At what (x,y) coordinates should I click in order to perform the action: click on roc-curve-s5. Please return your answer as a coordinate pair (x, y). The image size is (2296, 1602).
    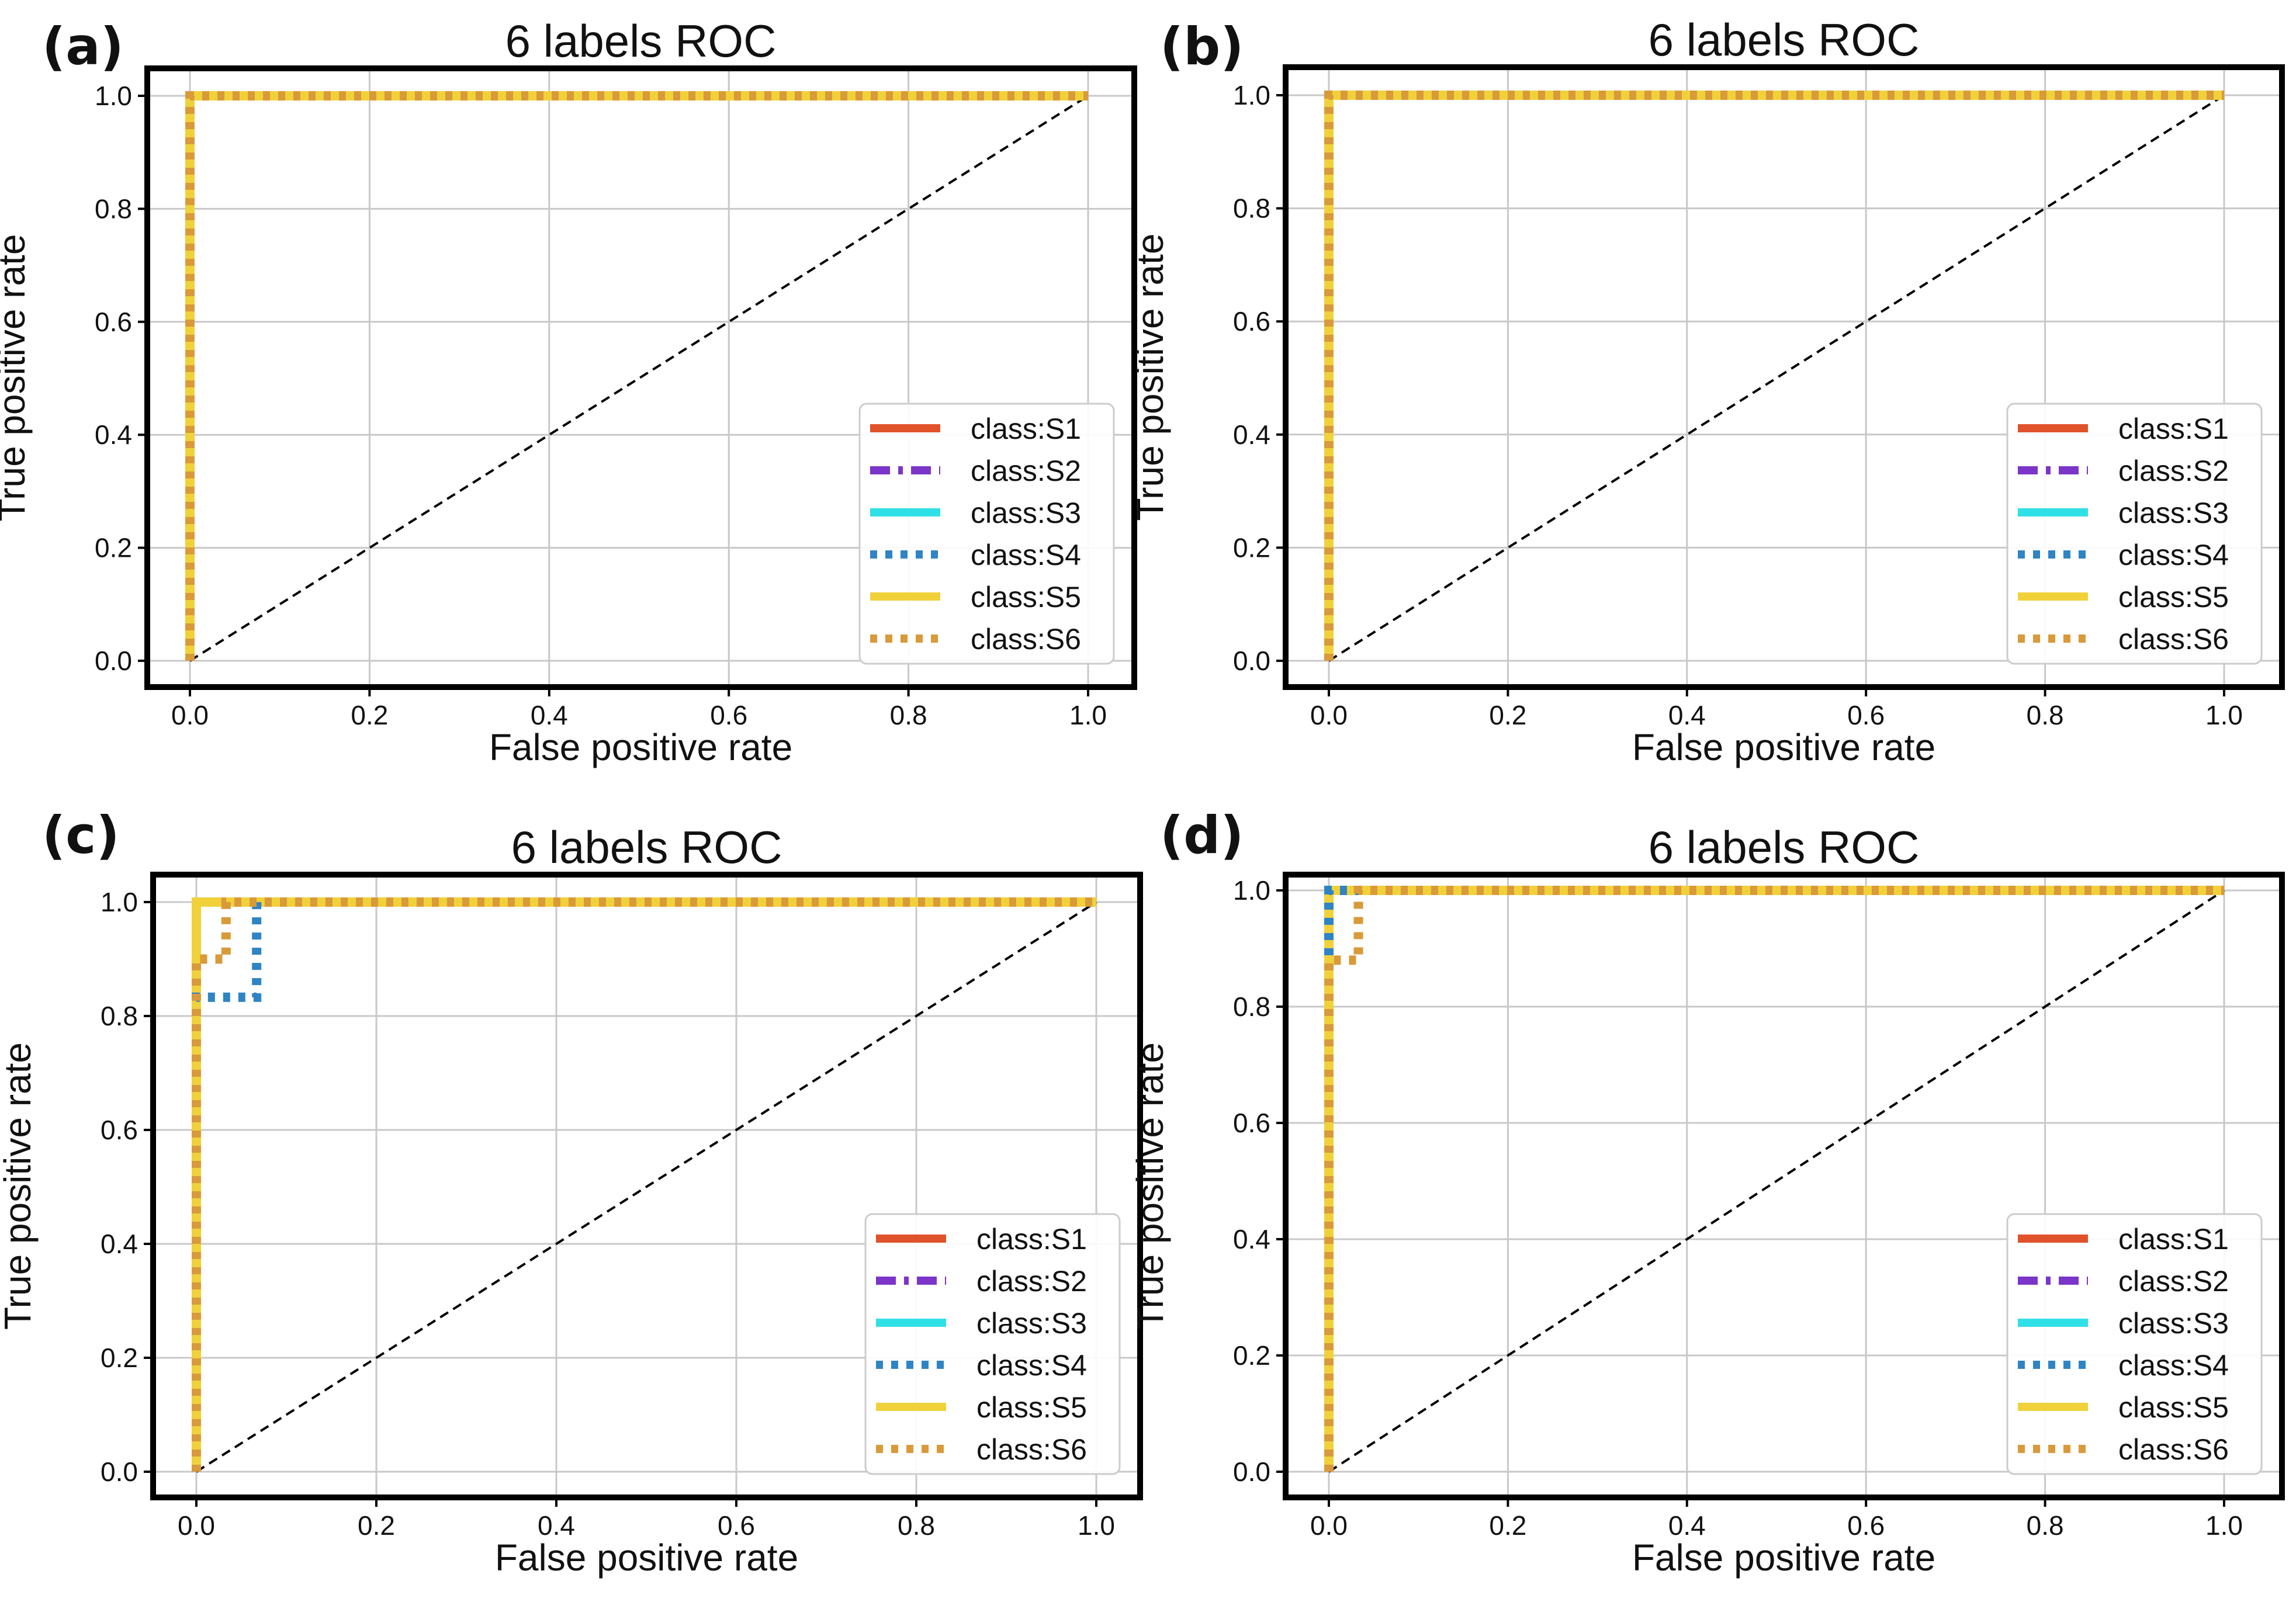
    Looking at the image, I should click on (644, 1184).